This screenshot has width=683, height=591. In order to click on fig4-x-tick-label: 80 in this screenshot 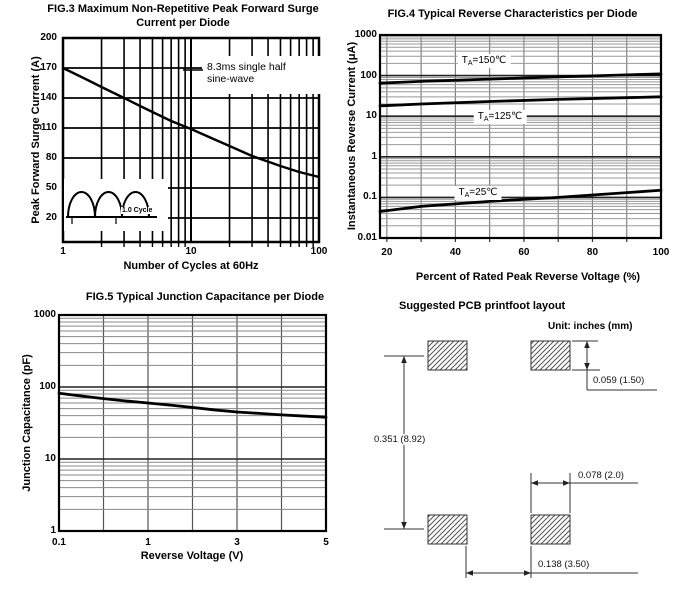, I will do `click(592, 252)`.